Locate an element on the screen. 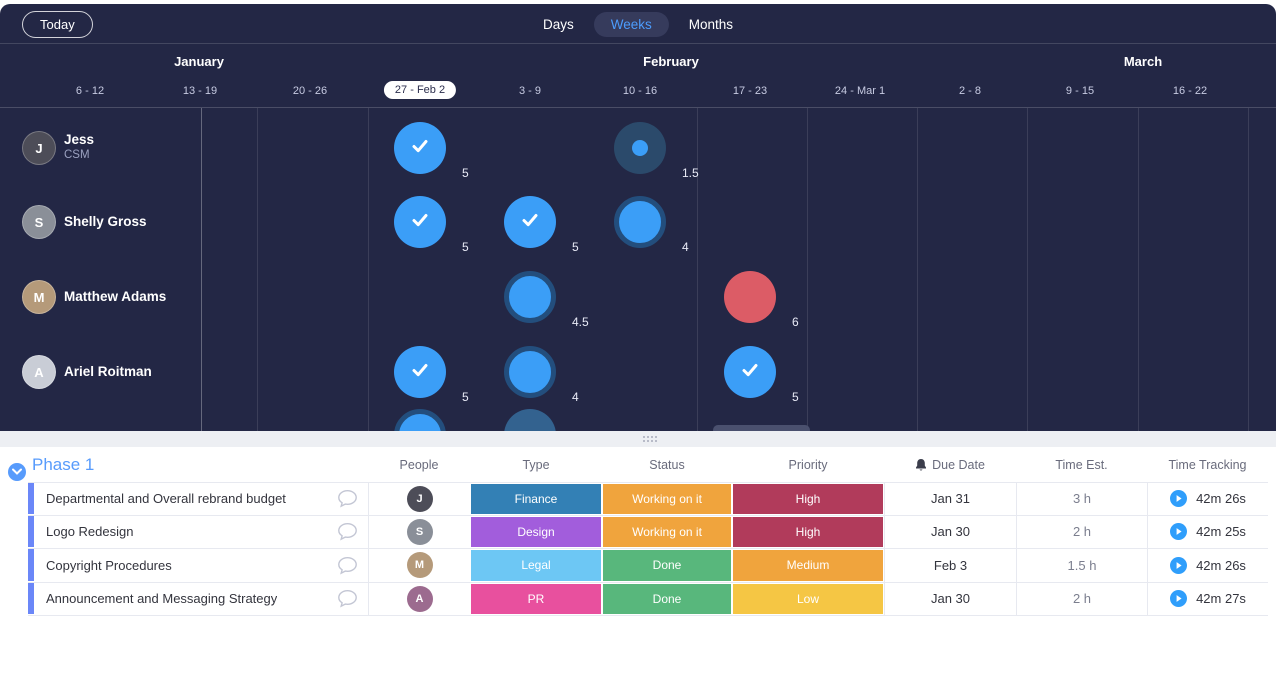  person-name: Shelly Gross is located at coordinates (105, 221).